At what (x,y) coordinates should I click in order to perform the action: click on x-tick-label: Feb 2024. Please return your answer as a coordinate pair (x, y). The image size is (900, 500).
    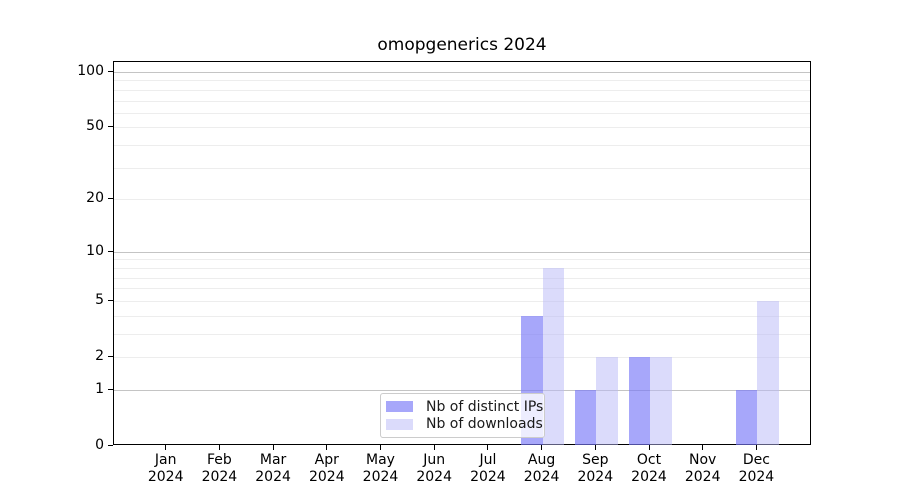
    Looking at the image, I should click on (219, 468).